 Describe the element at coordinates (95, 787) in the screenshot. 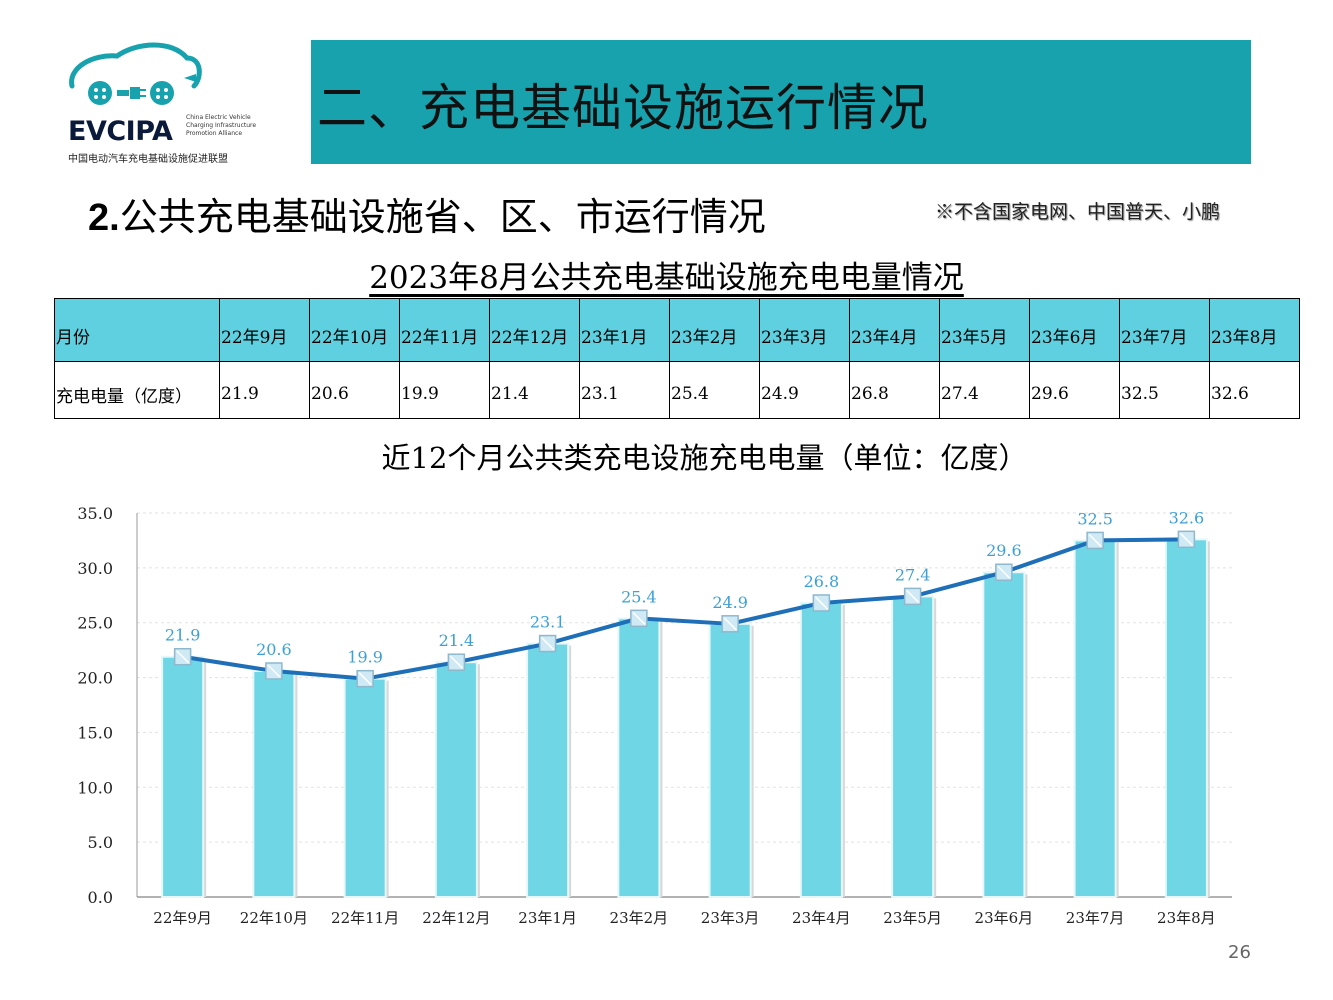

I see `y-tick-label: 10.0` at that location.